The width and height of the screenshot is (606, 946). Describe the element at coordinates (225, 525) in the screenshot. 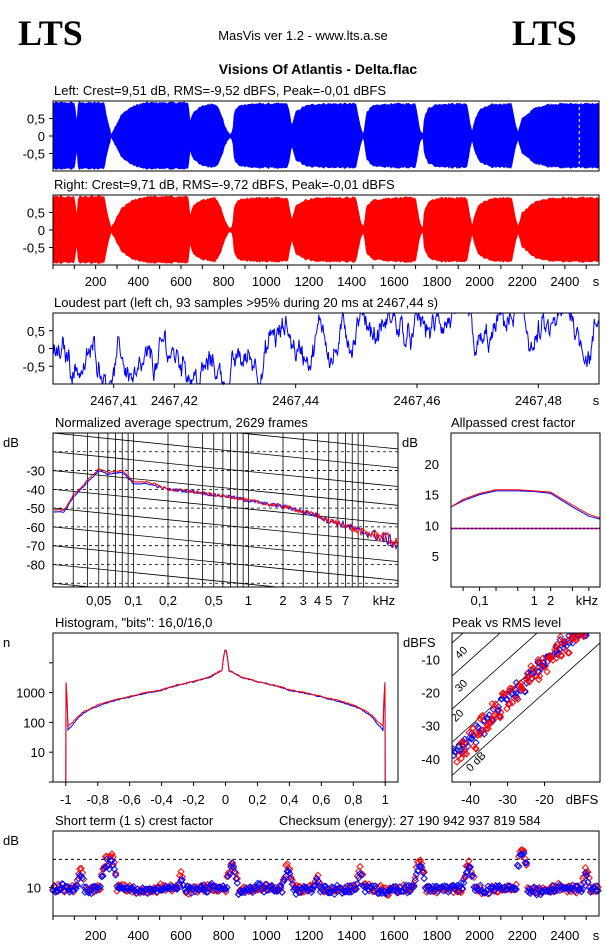

I see `spectrum-slope-line` at that location.